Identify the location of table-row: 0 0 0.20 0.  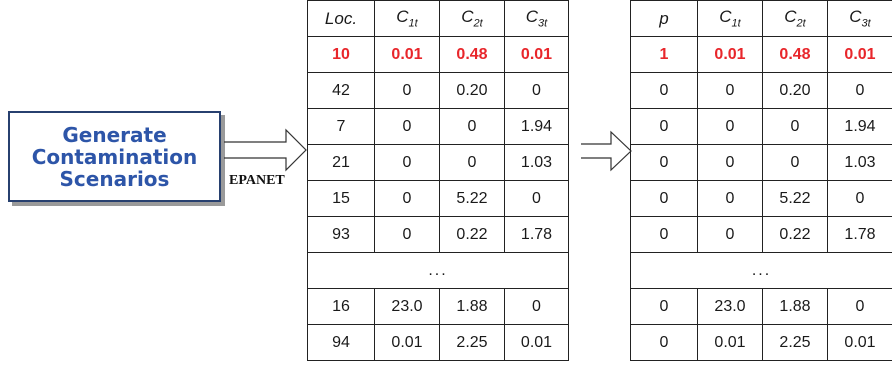
(761, 90).